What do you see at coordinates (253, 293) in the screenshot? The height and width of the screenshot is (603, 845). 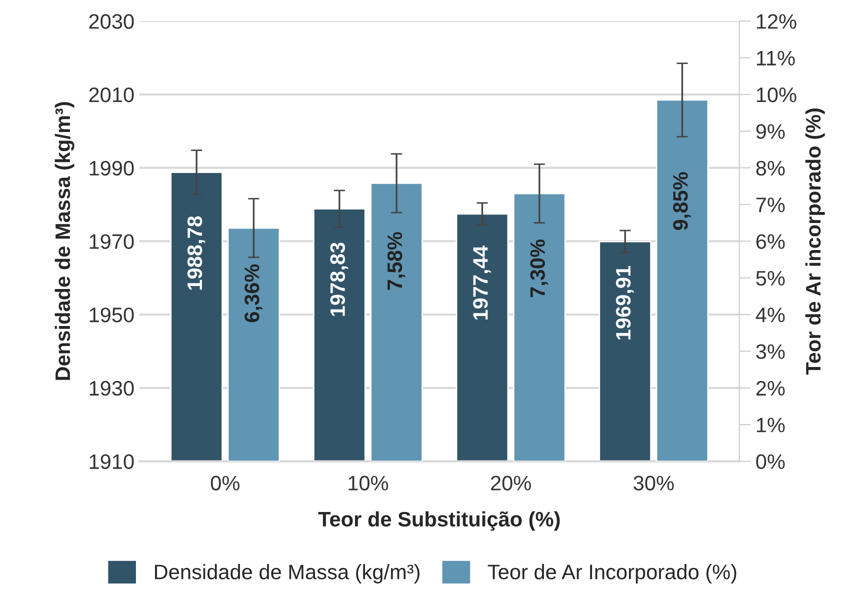 I see `data-label: 6,36%` at bounding box center [253, 293].